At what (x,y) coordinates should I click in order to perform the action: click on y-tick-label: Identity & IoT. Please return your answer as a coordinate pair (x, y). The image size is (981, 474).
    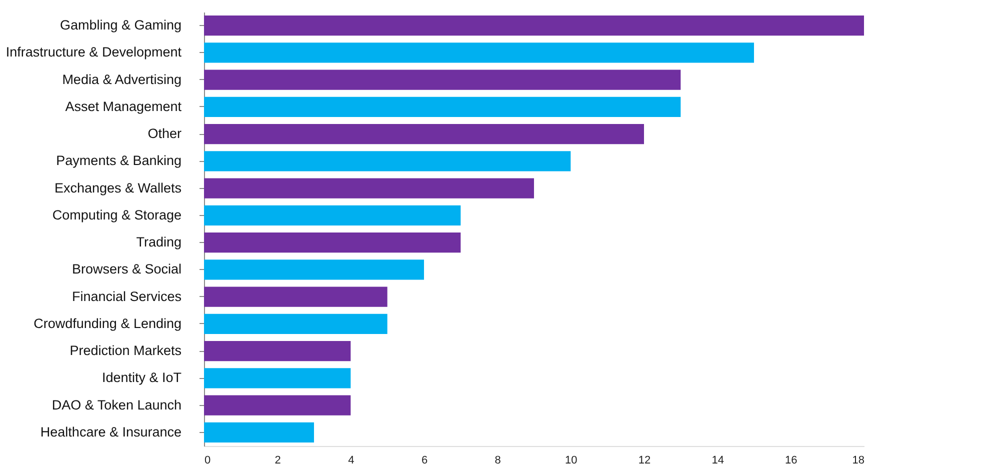
    Looking at the image, I should click on (142, 378).